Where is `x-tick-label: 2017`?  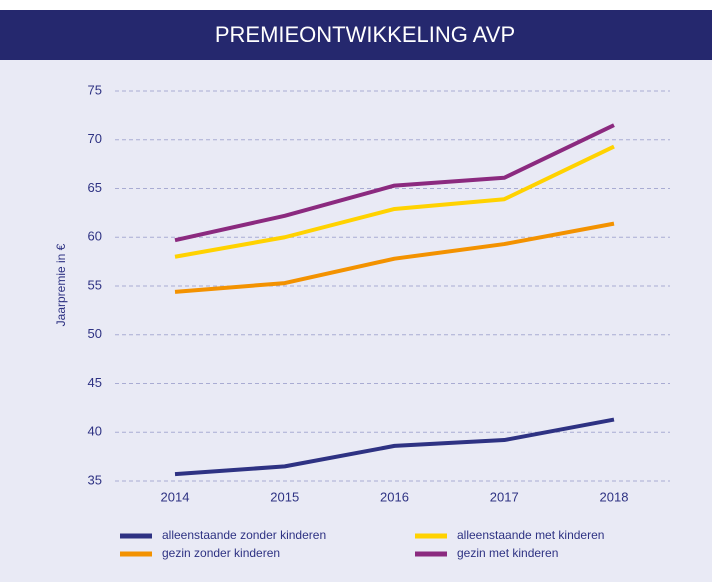 x-tick-label: 2017 is located at coordinates (504, 496).